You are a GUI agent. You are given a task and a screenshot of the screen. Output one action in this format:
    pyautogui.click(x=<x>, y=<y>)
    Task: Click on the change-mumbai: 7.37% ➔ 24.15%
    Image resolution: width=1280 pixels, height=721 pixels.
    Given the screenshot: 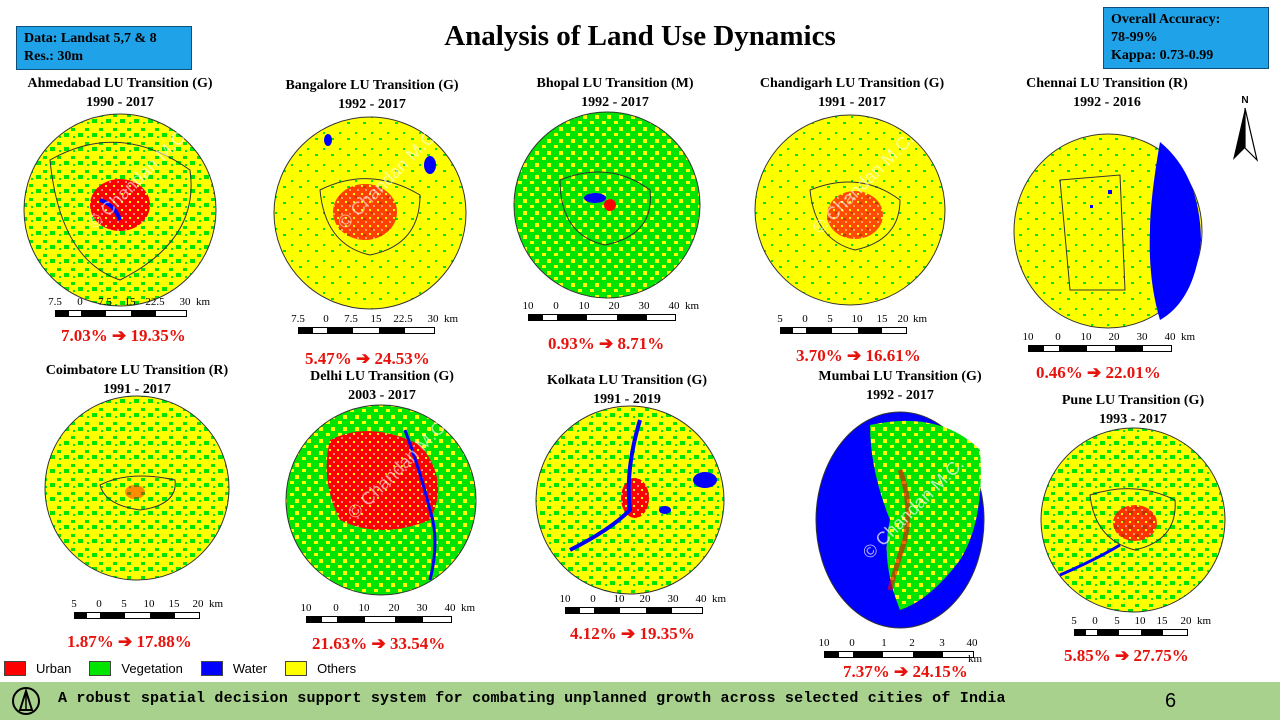 What is the action you would take?
    pyautogui.click(x=905, y=671)
    